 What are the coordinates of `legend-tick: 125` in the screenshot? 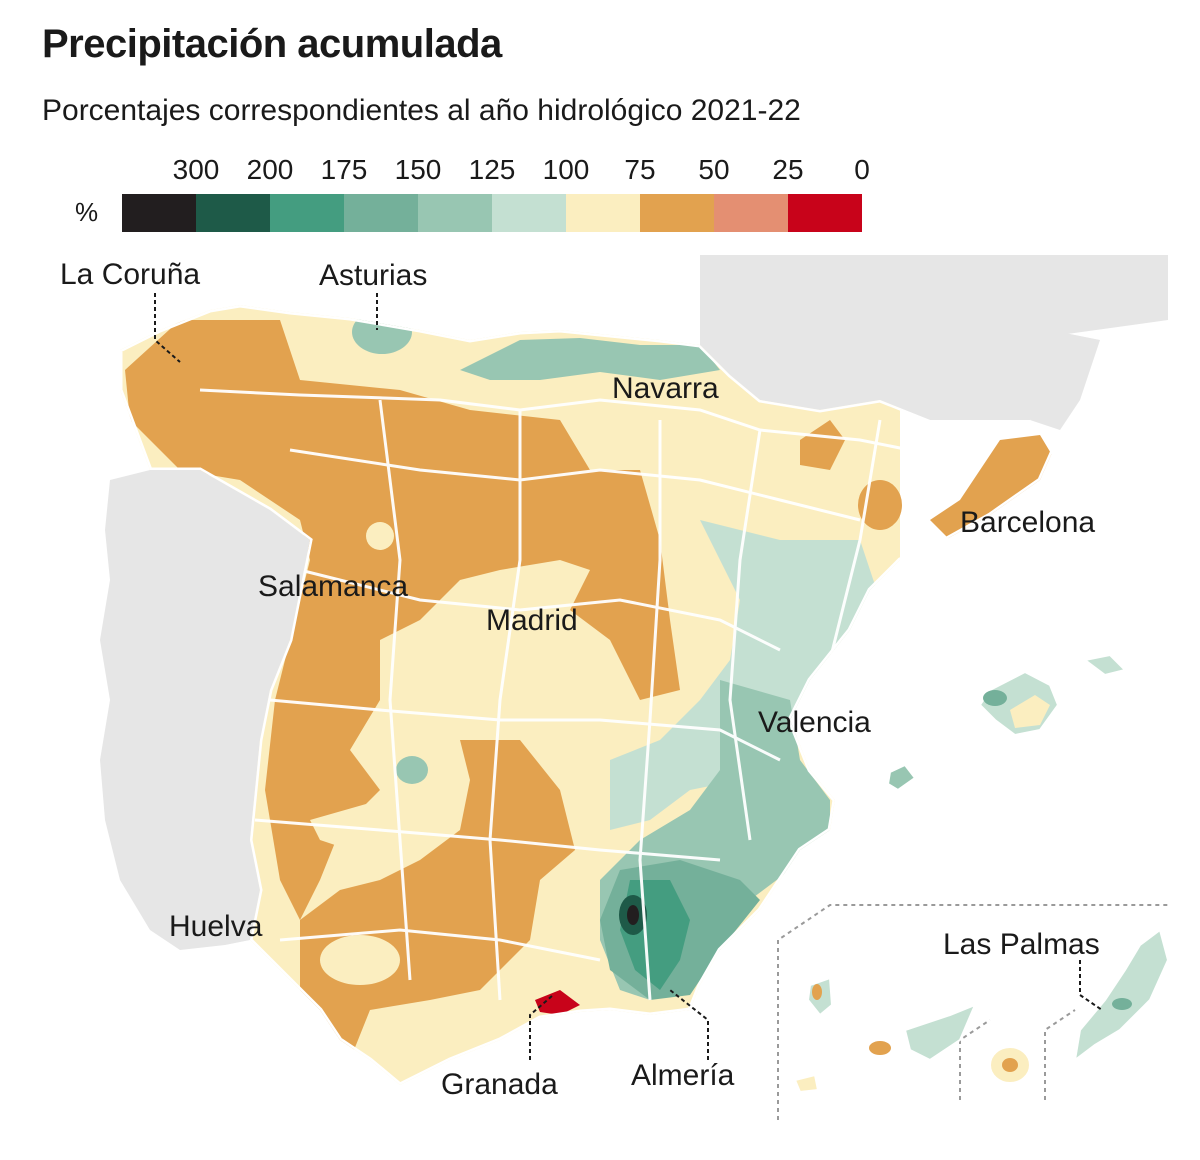 It's located at (492, 169).